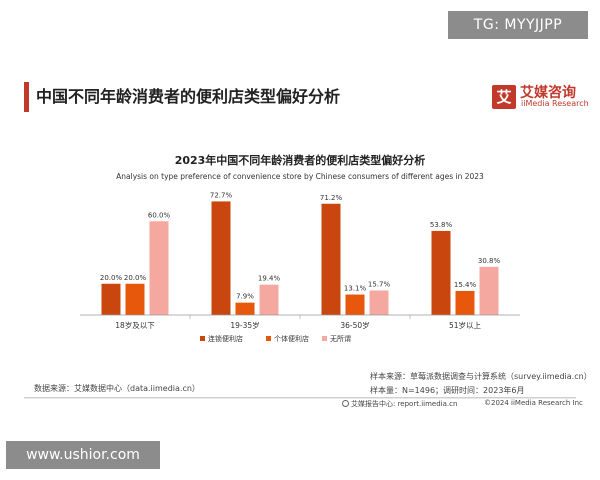 The image size is (600, 480). I want to click on data-label-3-0: 53.8%, so click(441, 225).